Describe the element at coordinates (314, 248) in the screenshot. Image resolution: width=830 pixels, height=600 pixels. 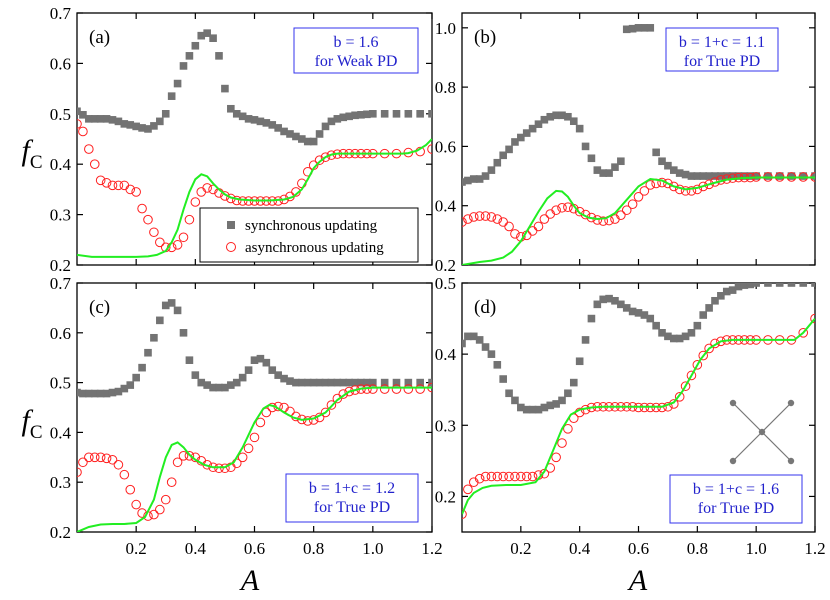
I see `panel-a-legend-async-label: asynchronous updating` at that location.